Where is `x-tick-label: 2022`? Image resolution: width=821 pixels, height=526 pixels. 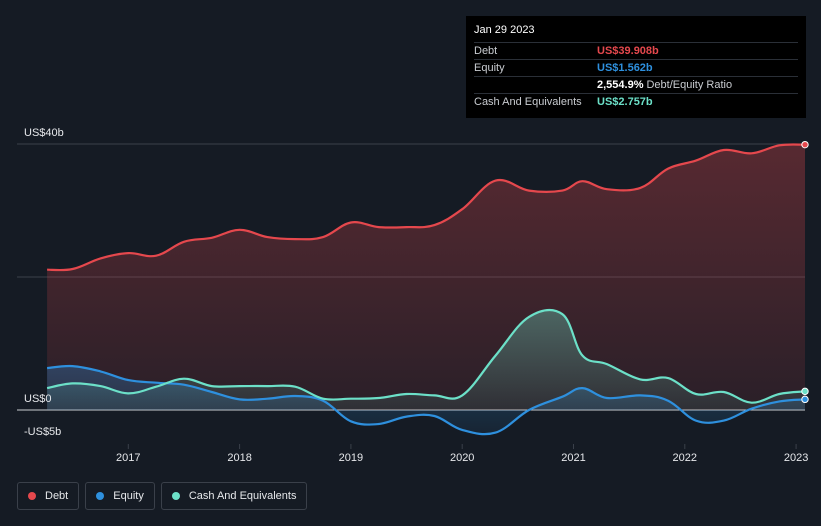
x-tick-label: 2022 is located at coordinates (685, 458).